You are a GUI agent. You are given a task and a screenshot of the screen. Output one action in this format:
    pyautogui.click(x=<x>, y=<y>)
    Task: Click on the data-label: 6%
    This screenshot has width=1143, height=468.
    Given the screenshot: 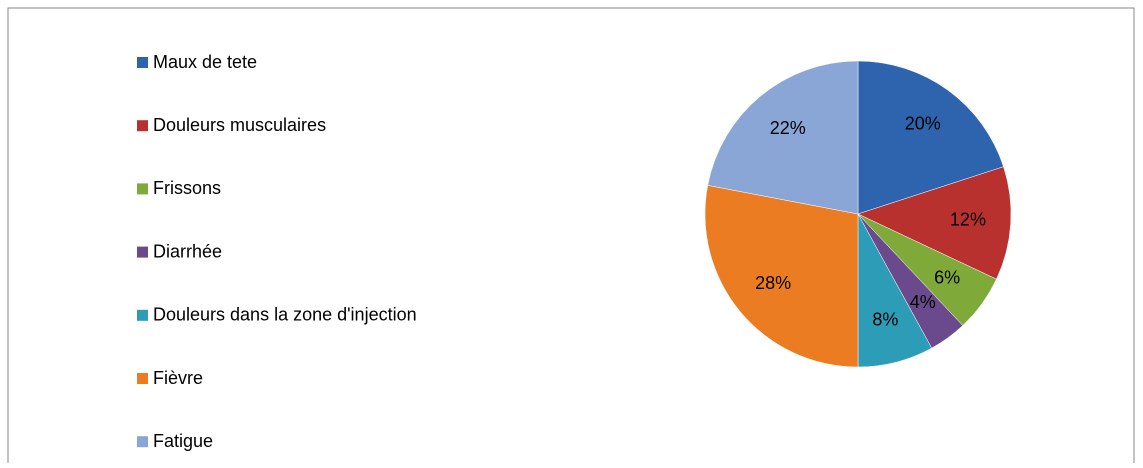 What is the action you would take?
    pyautogui.click(x=947, y=278)
    